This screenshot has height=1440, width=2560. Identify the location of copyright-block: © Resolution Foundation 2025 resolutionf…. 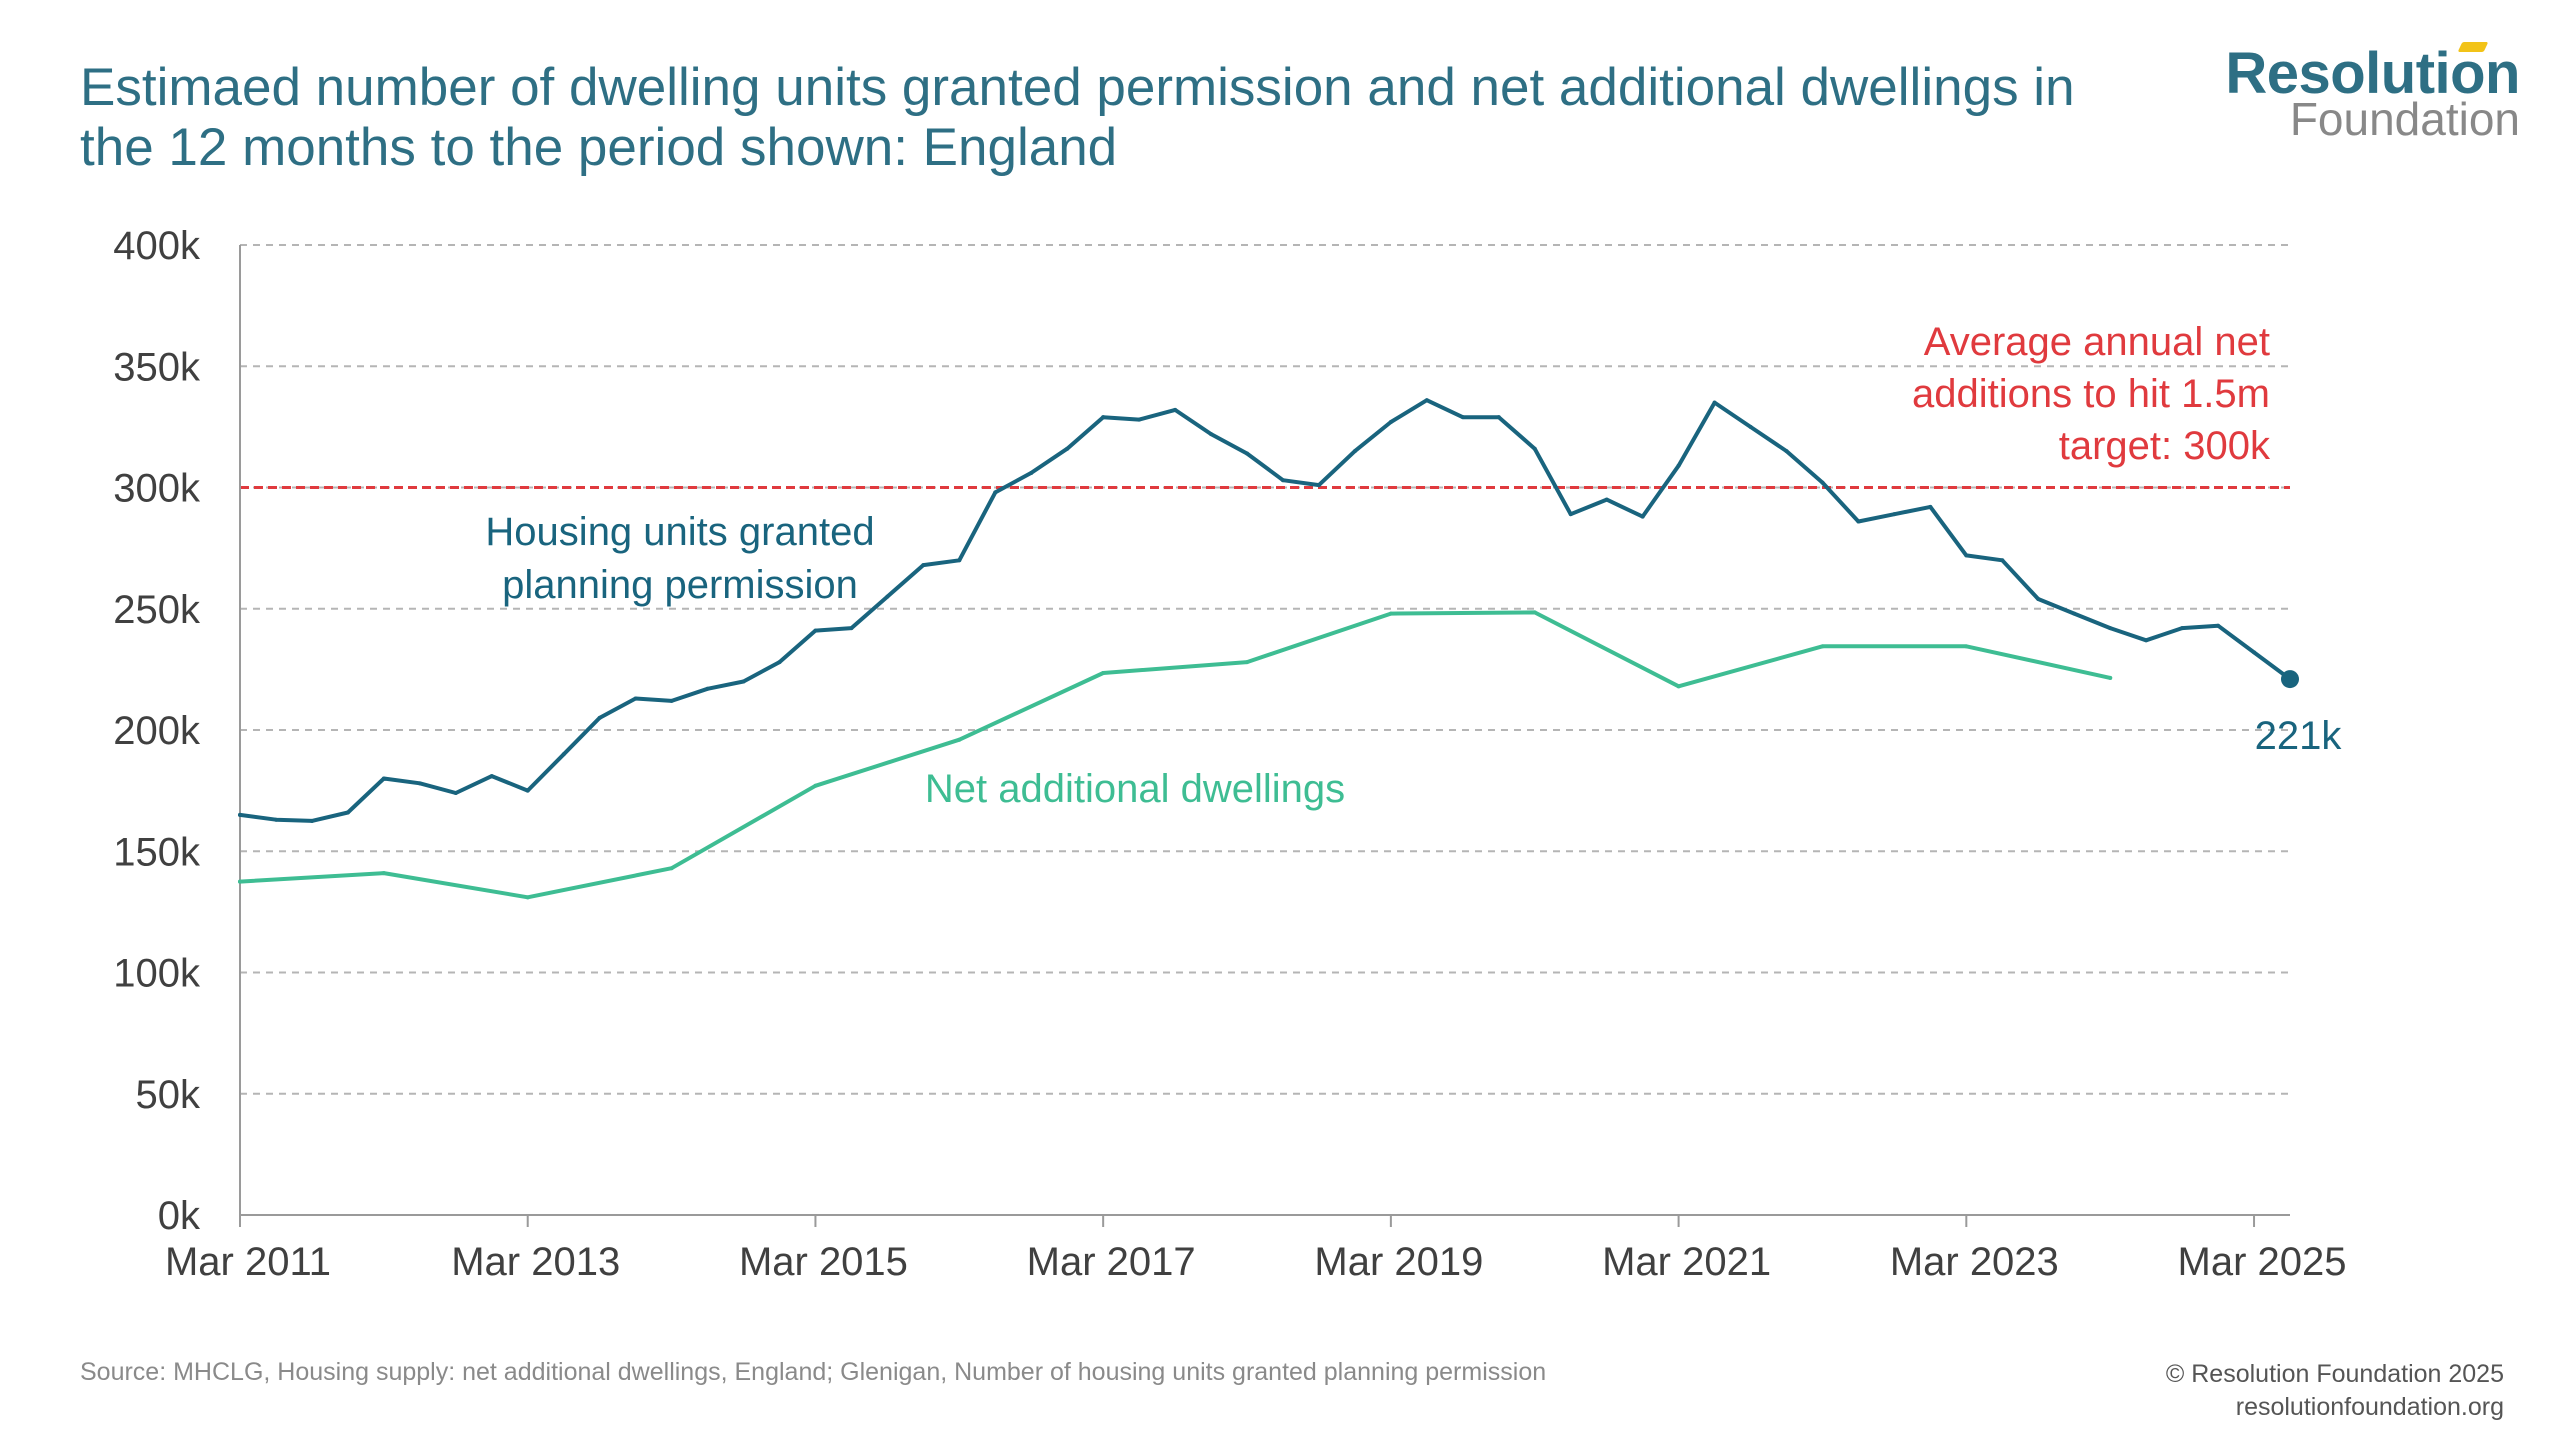
(2335, 1391).